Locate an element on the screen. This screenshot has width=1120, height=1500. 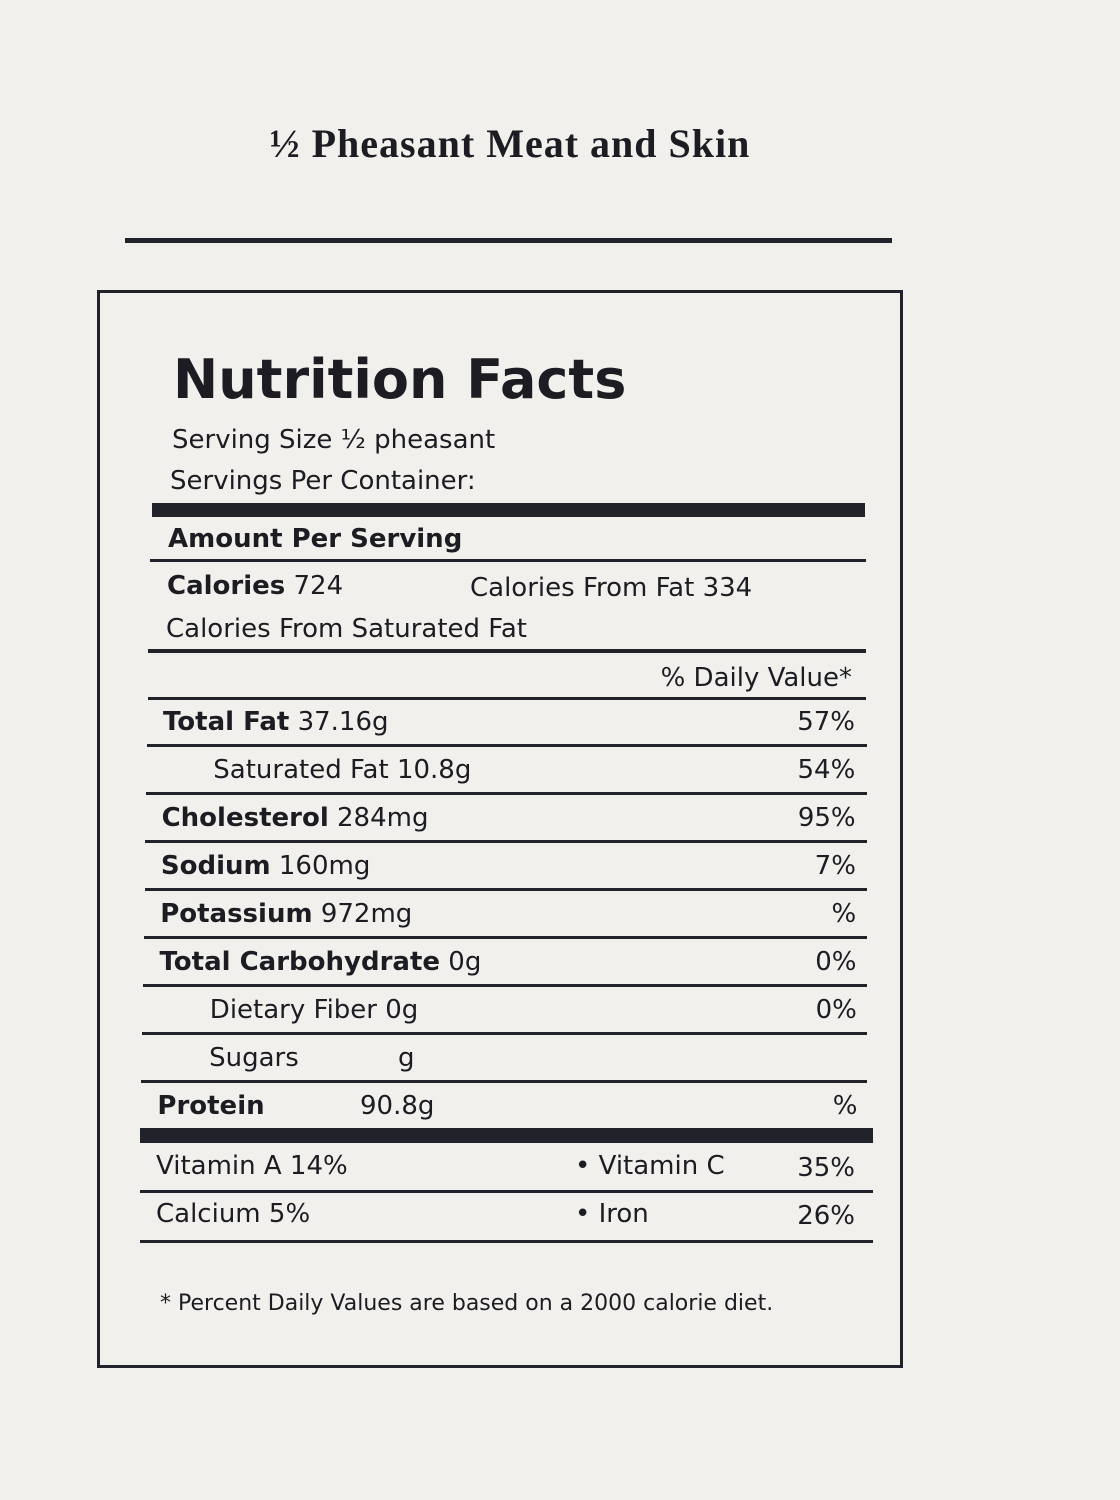
nutrient-amount: 160mg is located at coordinates (324, 866).